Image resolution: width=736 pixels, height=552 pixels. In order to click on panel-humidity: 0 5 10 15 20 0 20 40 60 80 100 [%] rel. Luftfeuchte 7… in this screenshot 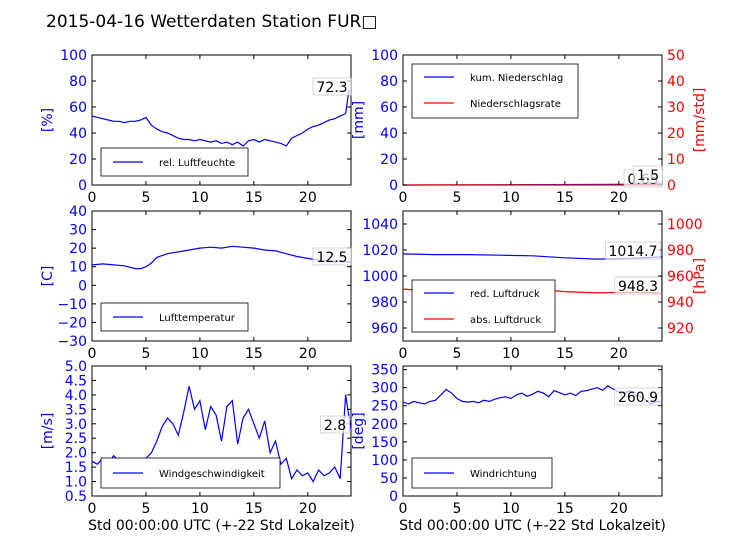, I will do `click(196, 127)`.